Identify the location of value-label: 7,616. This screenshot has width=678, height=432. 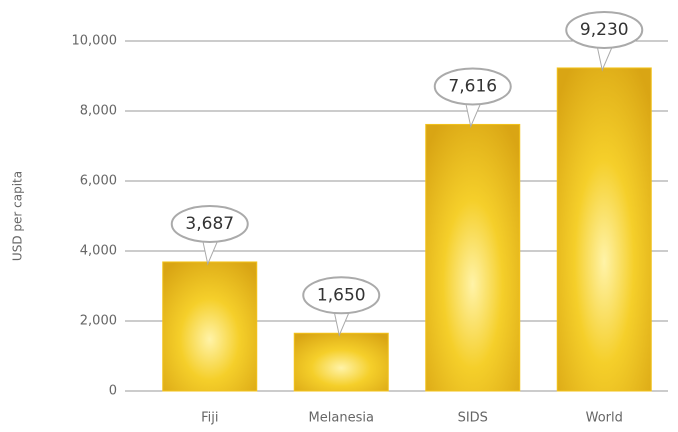
(472, 86).